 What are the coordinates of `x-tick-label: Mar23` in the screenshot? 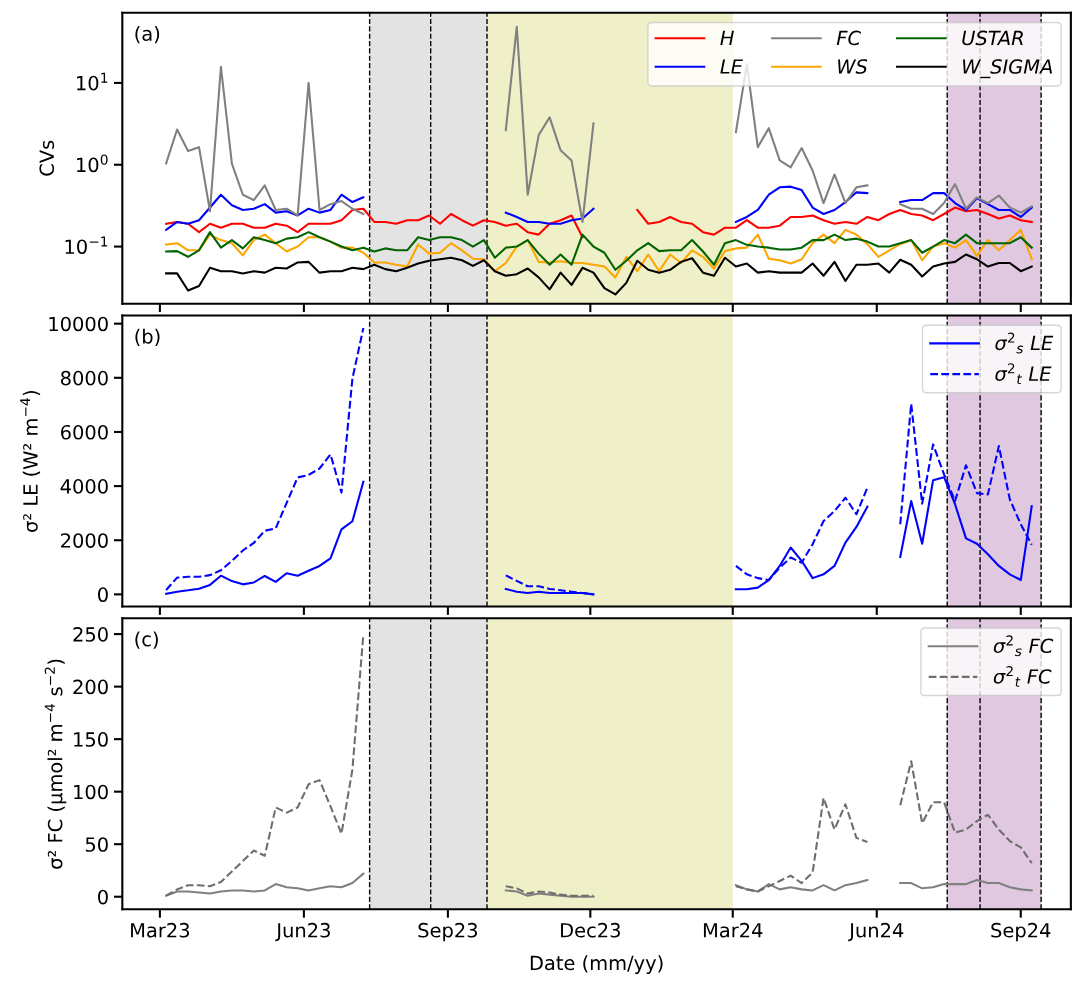 It's located at (160, 930).